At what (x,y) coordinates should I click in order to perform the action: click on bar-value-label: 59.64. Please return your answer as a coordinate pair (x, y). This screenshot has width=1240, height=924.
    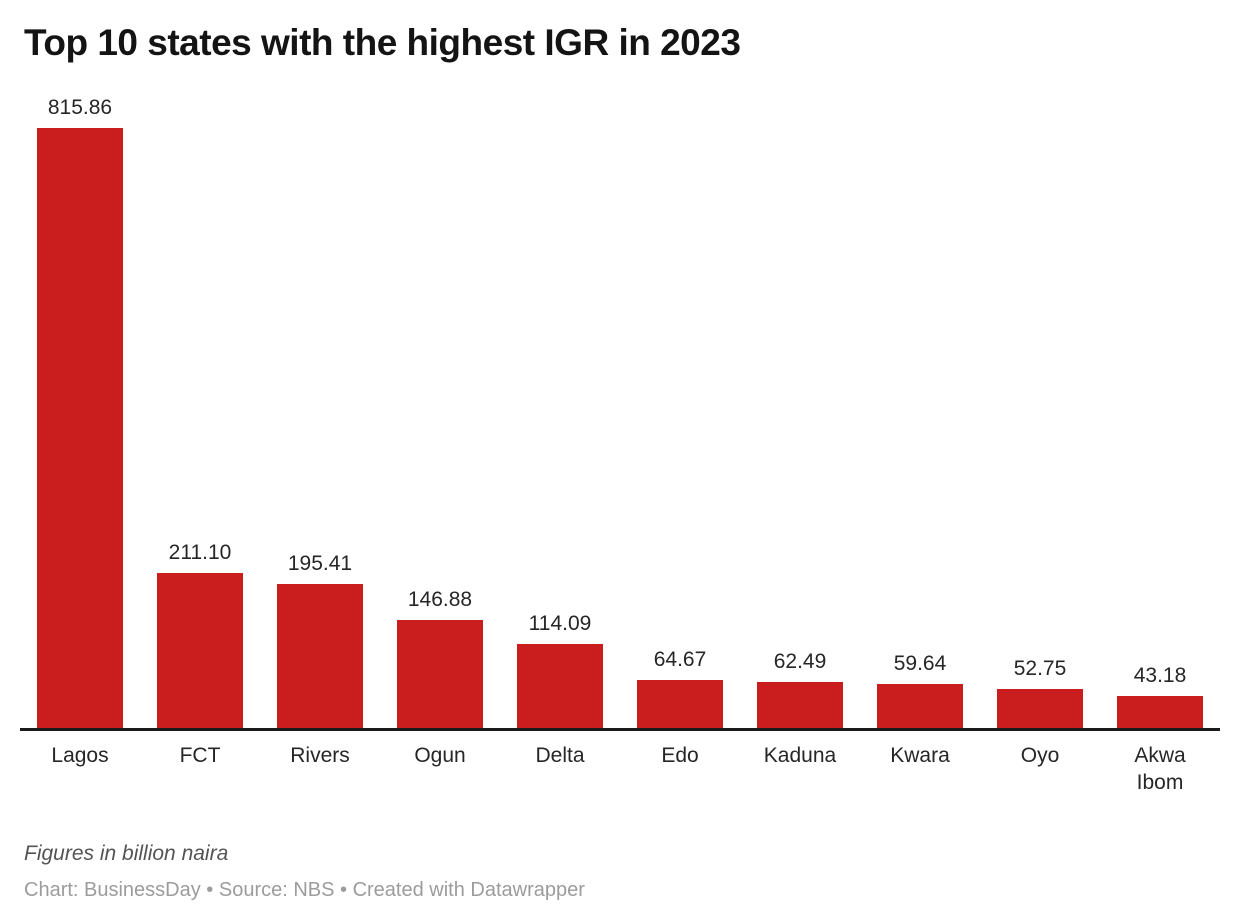
    Looking at the image, I should click on (920, 663).